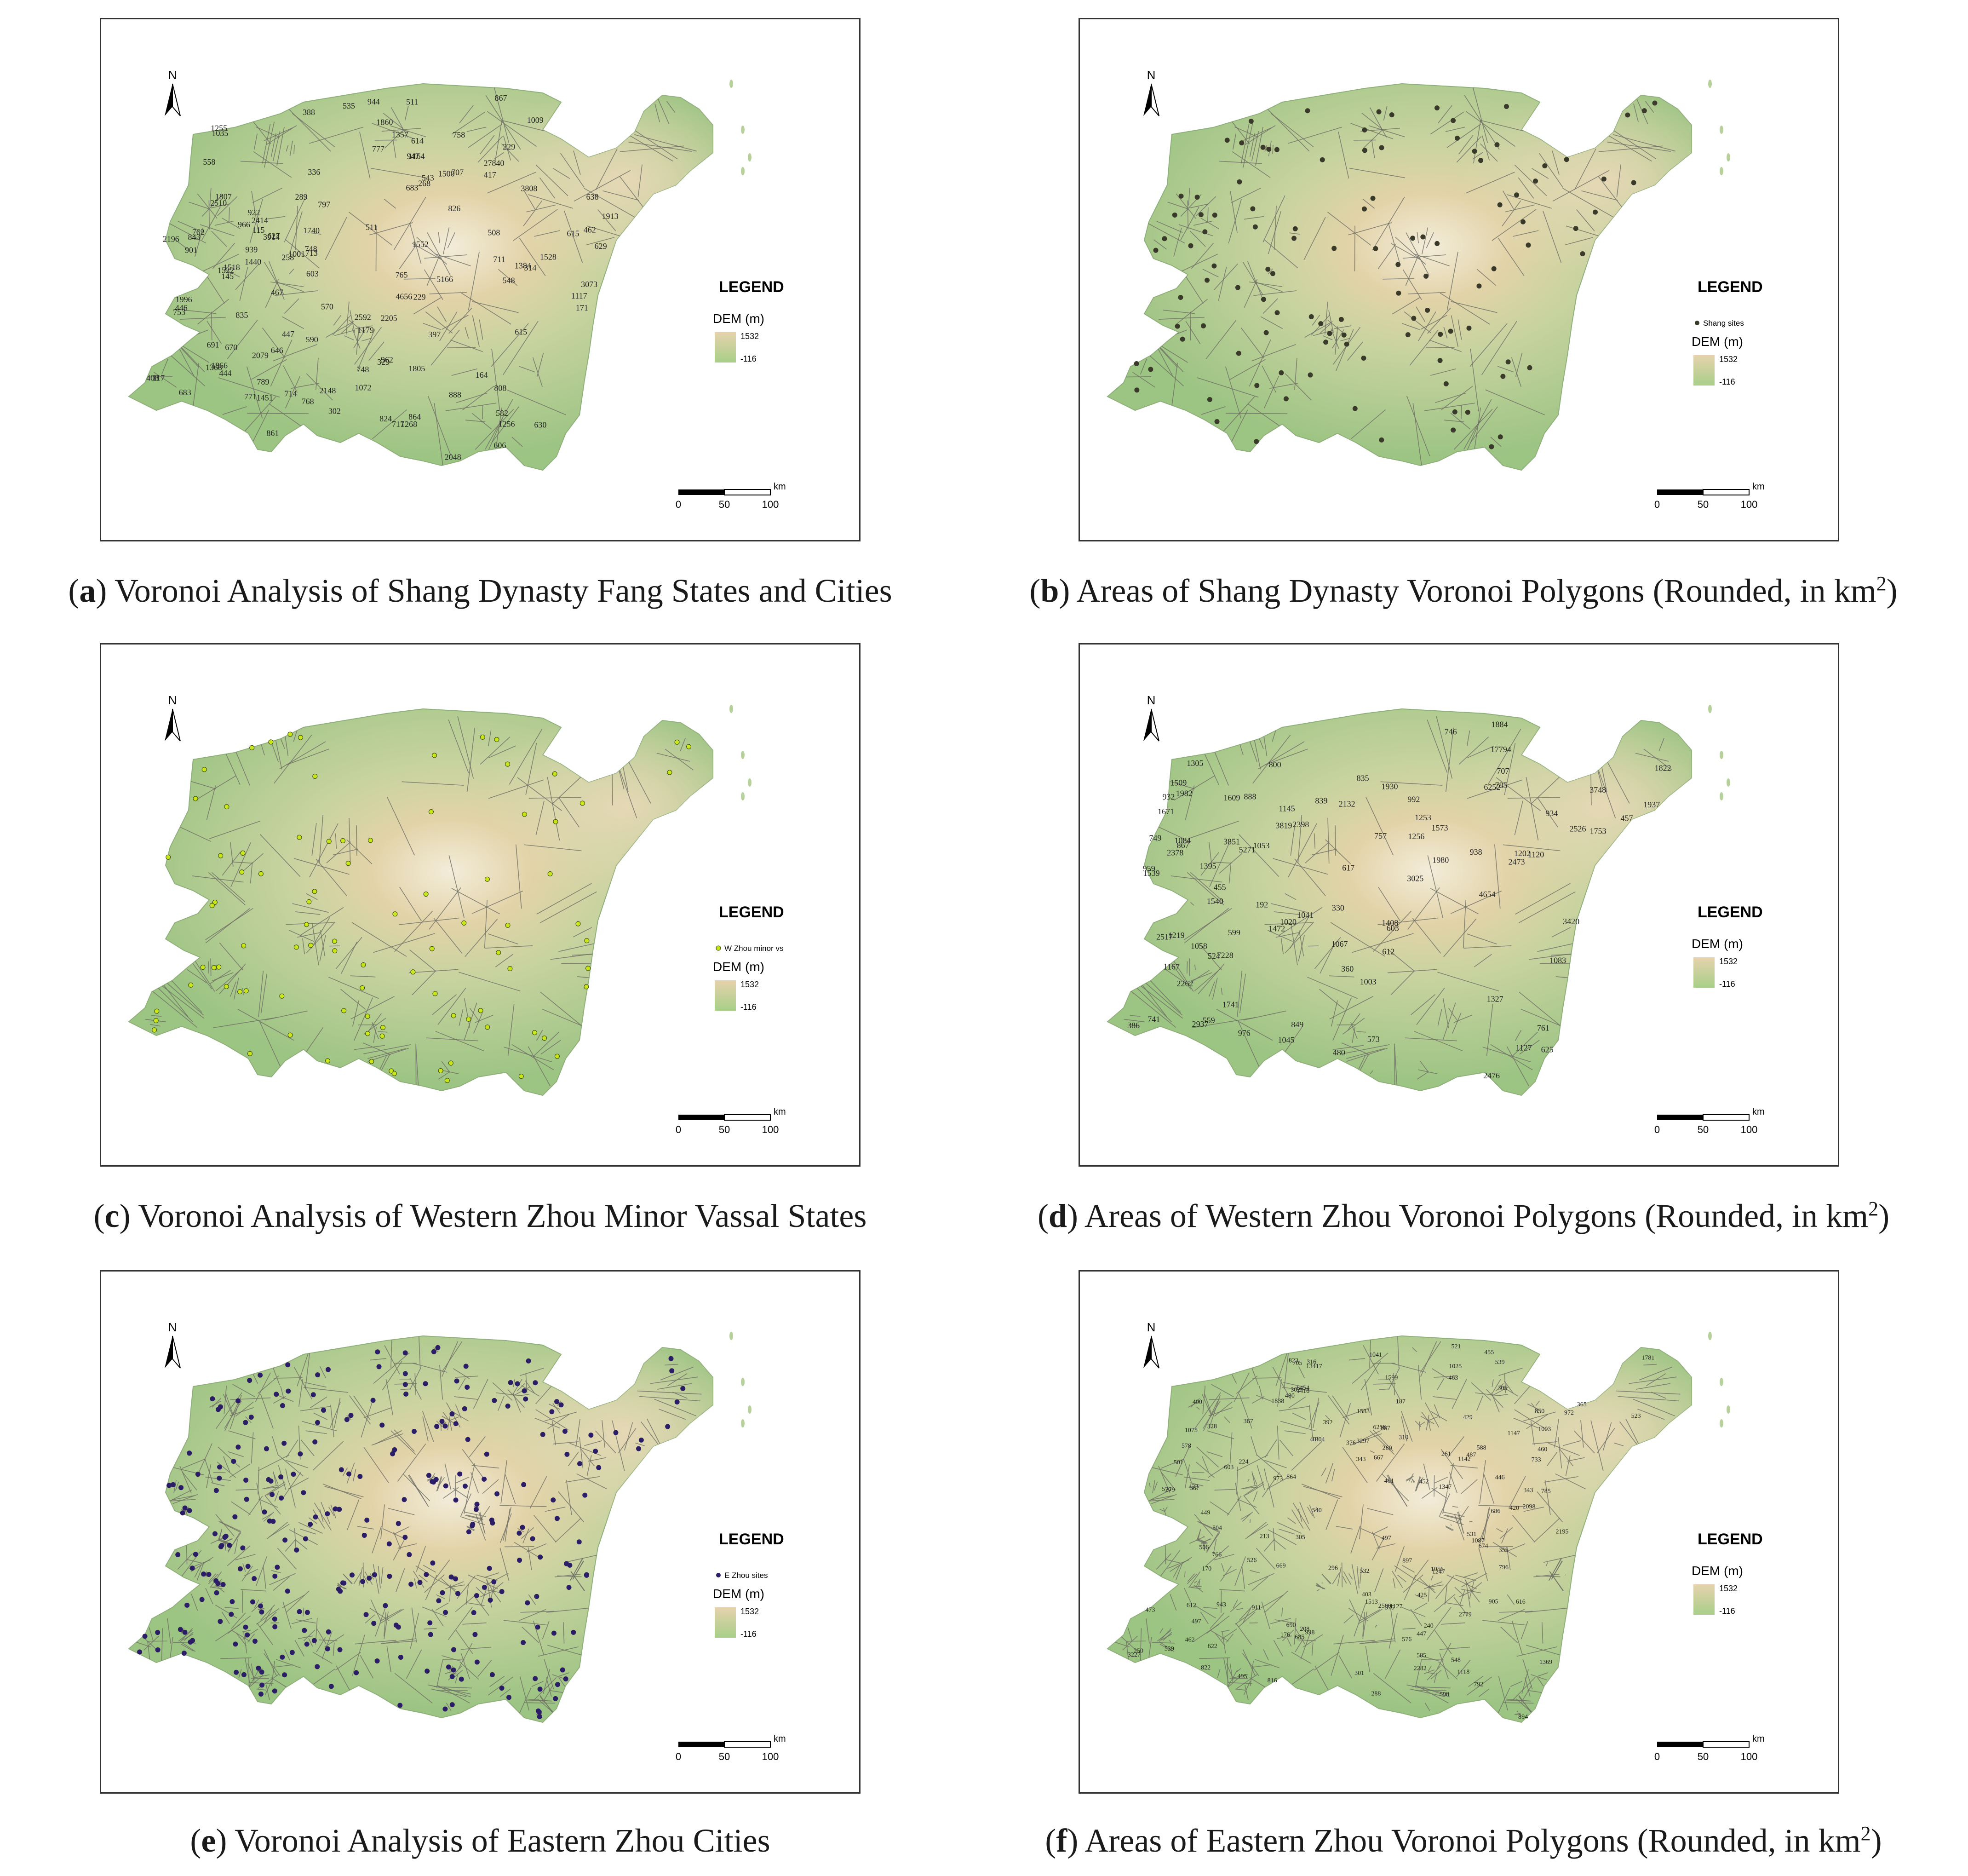  Describe the element at coordinates (1544, 1429) in the screenshot. I see `area-label: 1003` at that location.